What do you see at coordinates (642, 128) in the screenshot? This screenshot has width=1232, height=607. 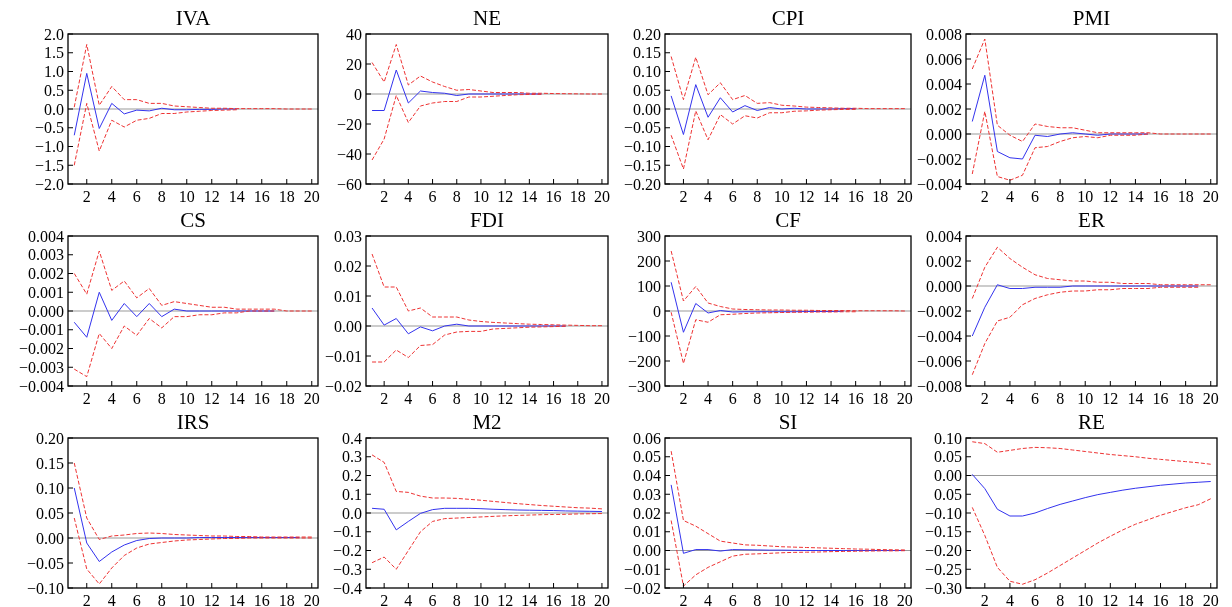 I see `y-tick-label: −0.05` at bounding box center [642, 128].